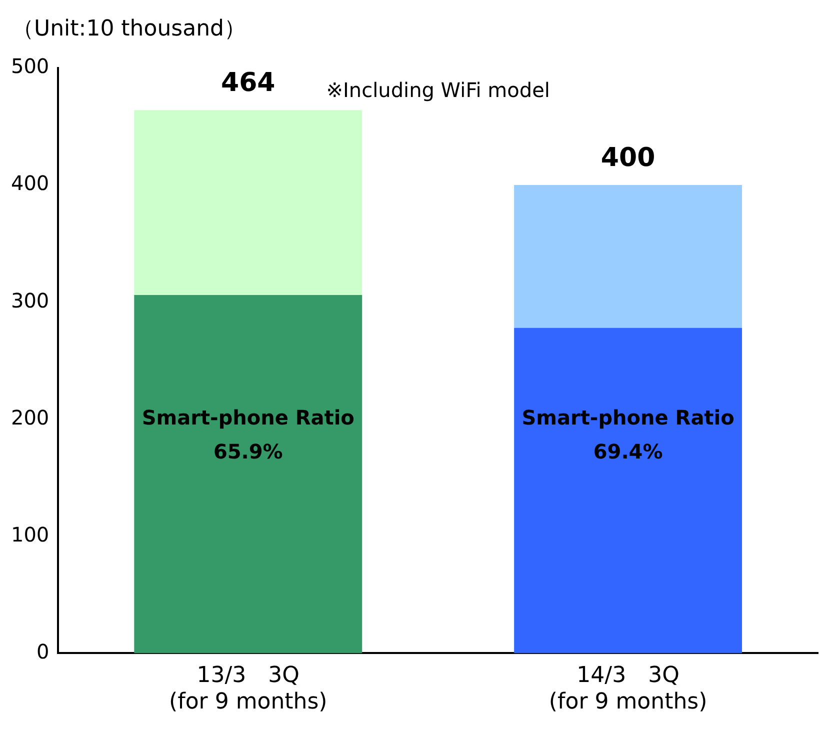 This screenshot has height=735, width=836. I want to click on annotation: Smart-phone Ratio 69.4%, so click(628, 434).